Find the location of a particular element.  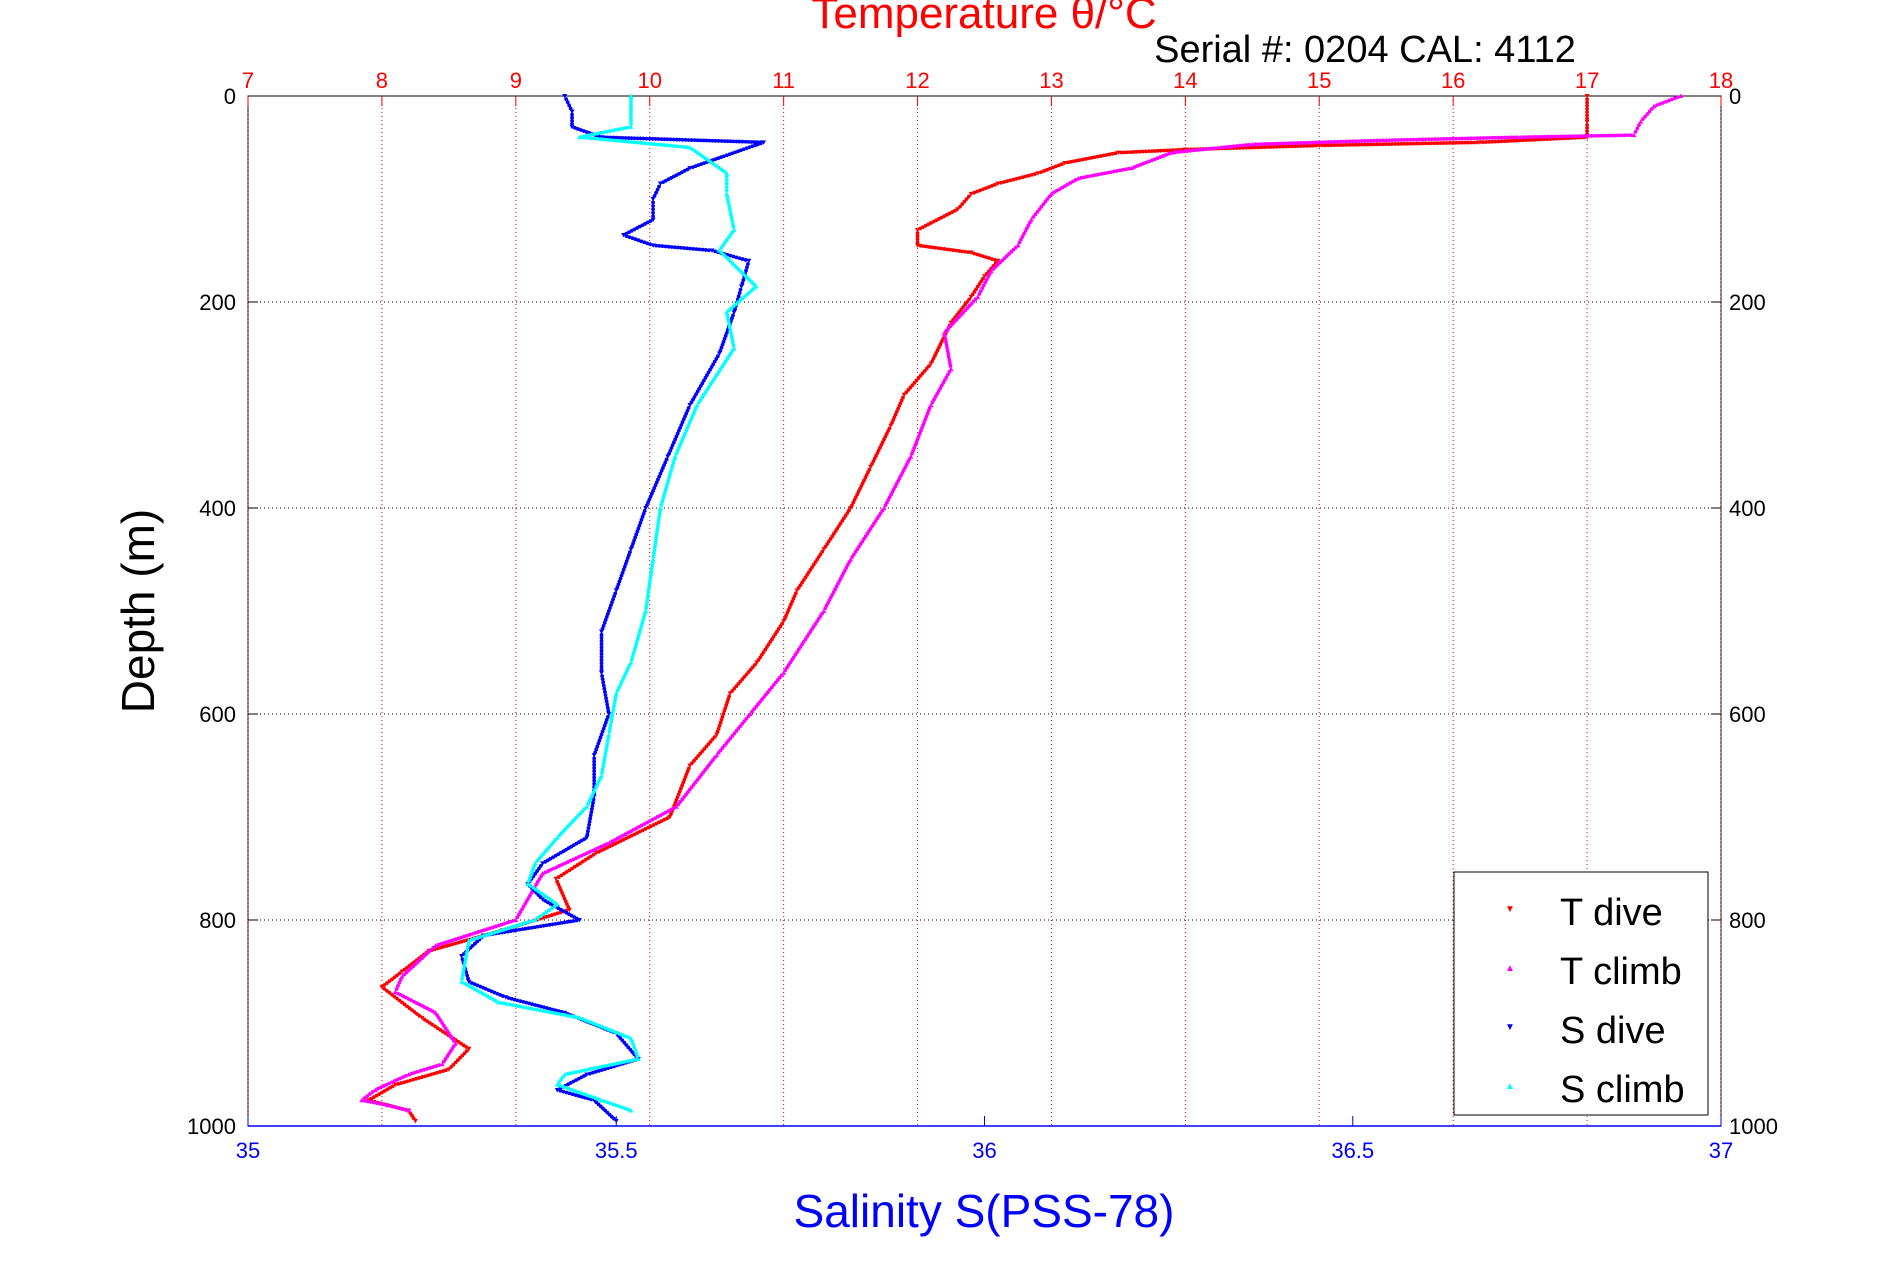

temperature-tick-label: 15 is located at coordinates (1319, 80).